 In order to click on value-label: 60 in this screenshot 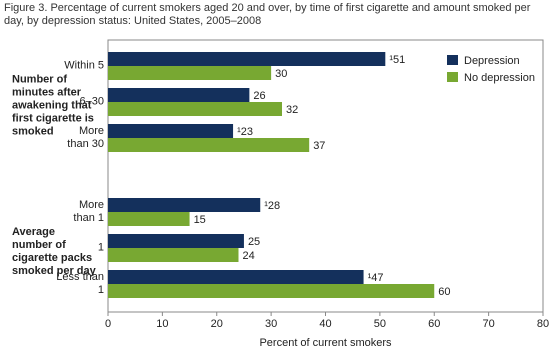, I will do `click(444, 292)`.